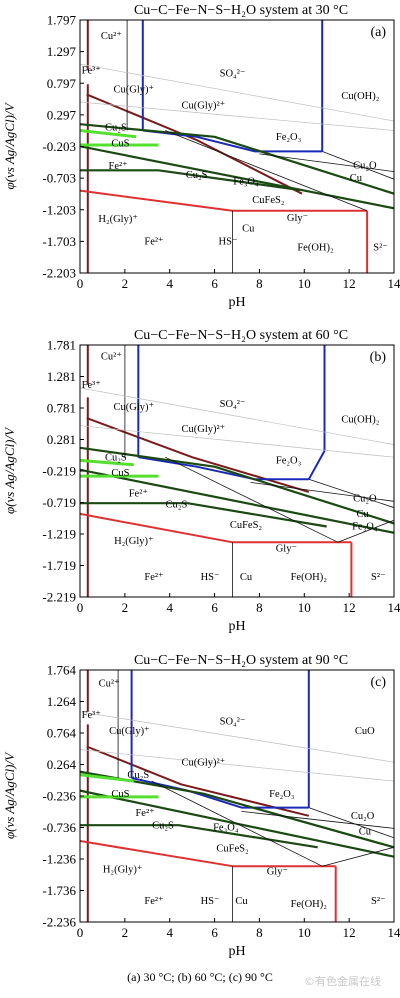 This screenshot has width=400, height=998. I want to click on y-tick-label: -0.236, so click(59, 796).